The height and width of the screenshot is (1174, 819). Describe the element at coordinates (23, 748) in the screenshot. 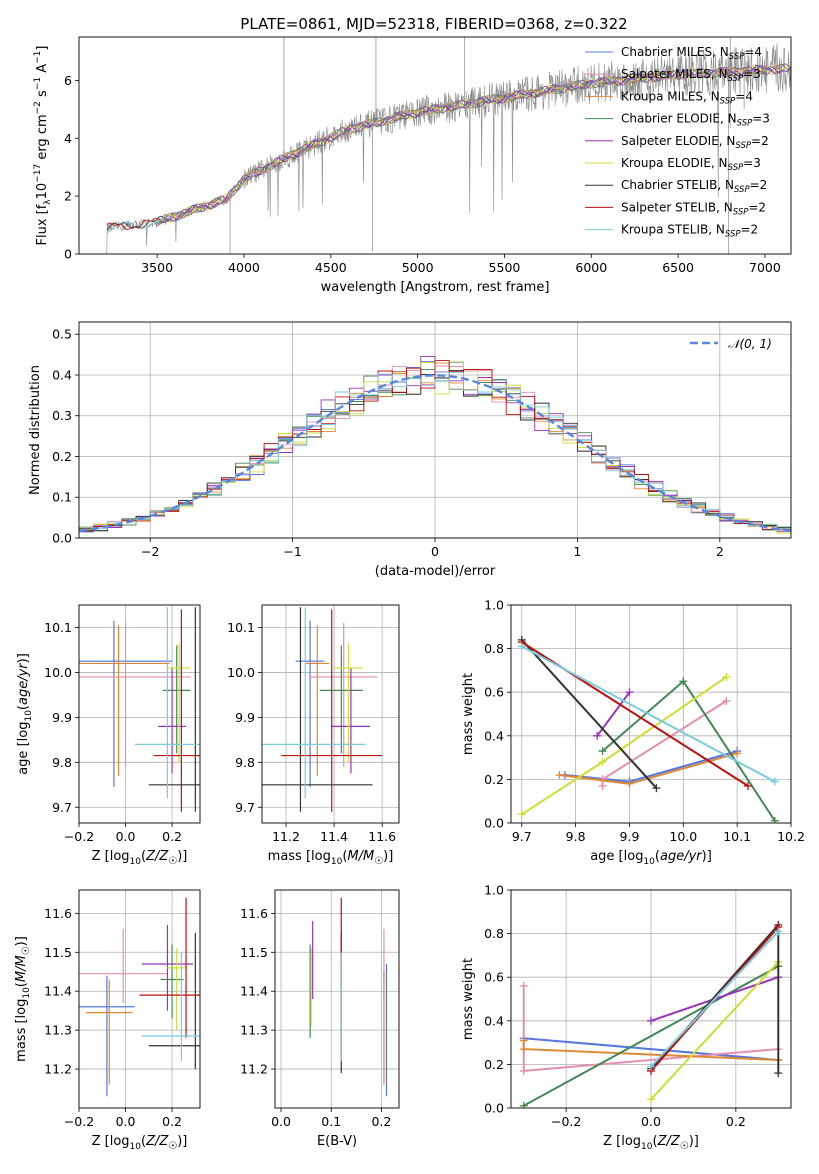

I see `label-part: age [log` at that location.